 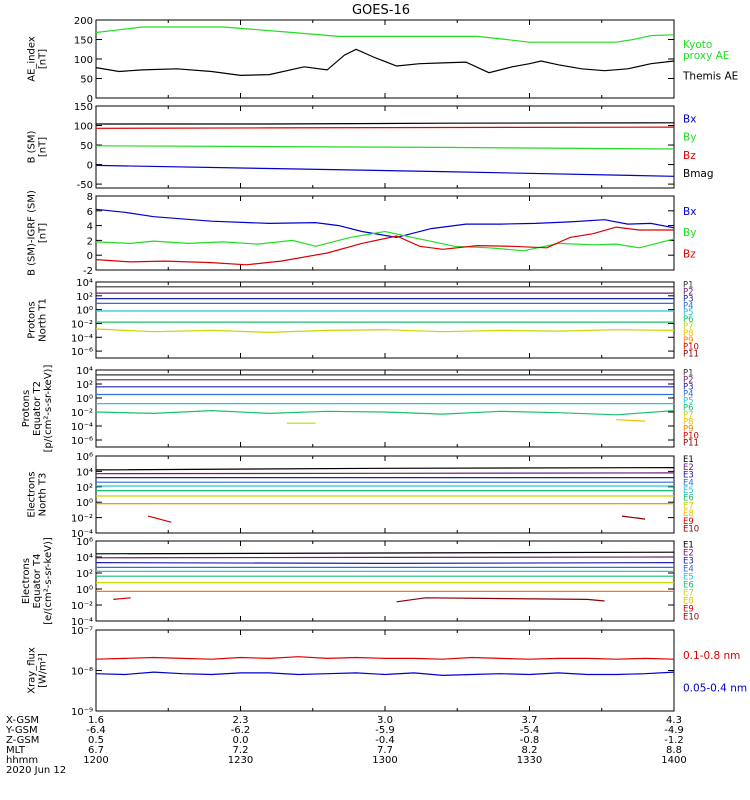 I want to click on x-axis-value: 1400, so click(x=673, y=760).